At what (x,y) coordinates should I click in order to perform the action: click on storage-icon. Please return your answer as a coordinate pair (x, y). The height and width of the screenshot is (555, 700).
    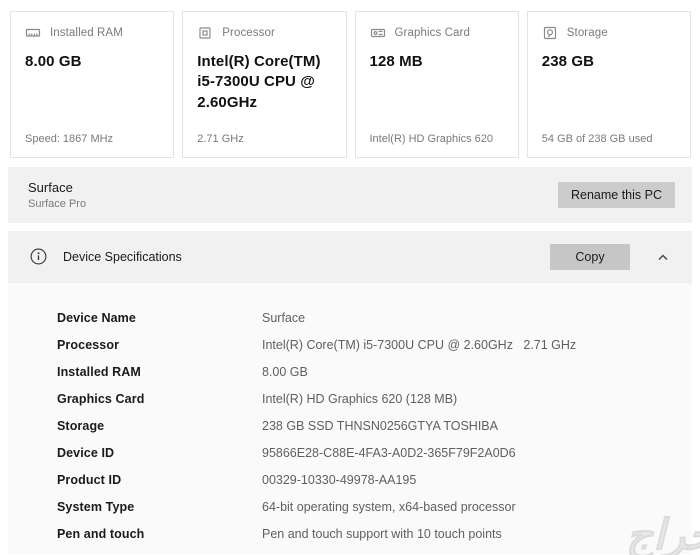
    Looking at the image, I should click on (550, 33).